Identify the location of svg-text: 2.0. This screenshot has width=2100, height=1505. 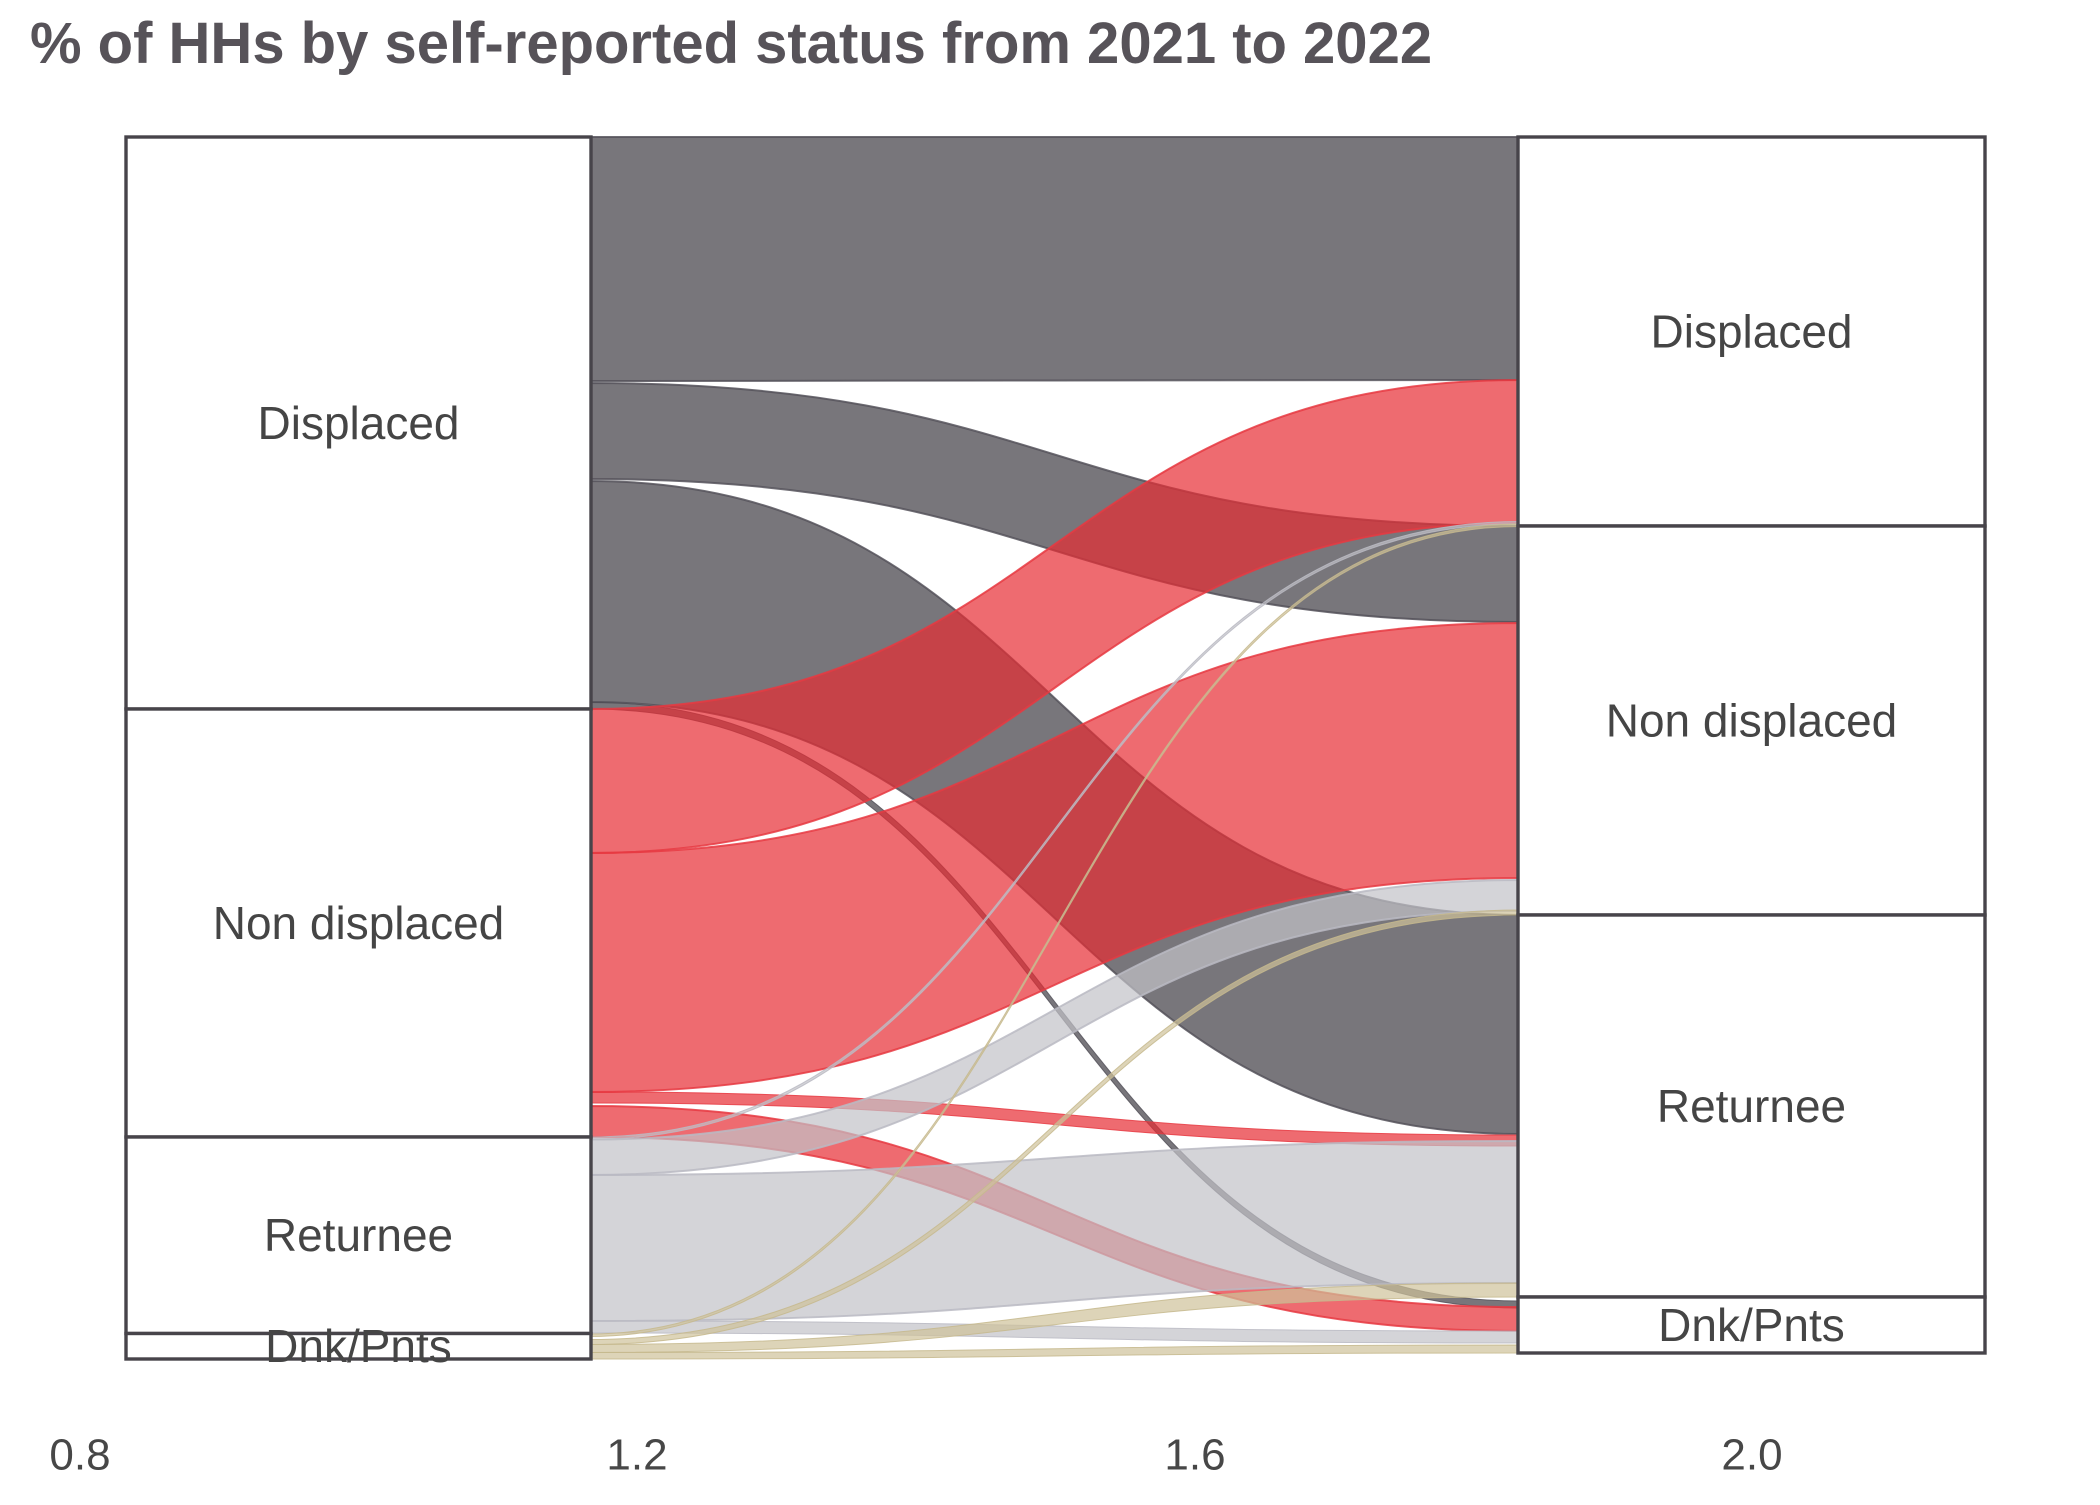
(1751, 1455).